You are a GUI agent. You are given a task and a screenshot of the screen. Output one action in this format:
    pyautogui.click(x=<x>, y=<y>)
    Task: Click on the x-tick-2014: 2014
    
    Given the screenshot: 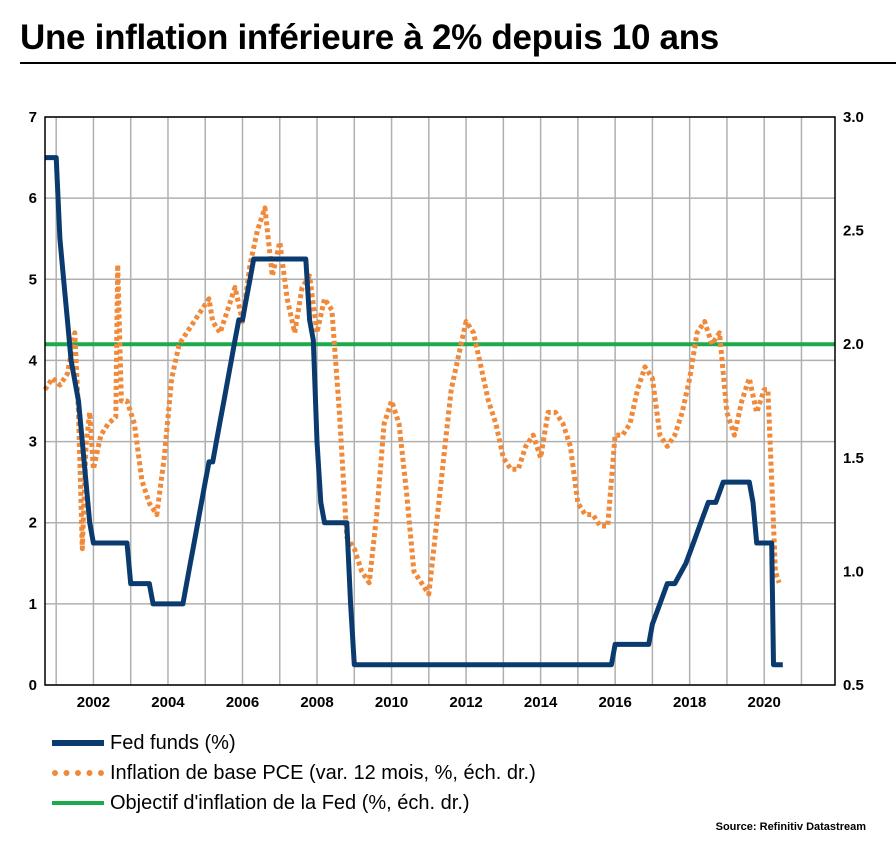 What is the action you would take?
    pyautogui.click(x=541, y=702)
    